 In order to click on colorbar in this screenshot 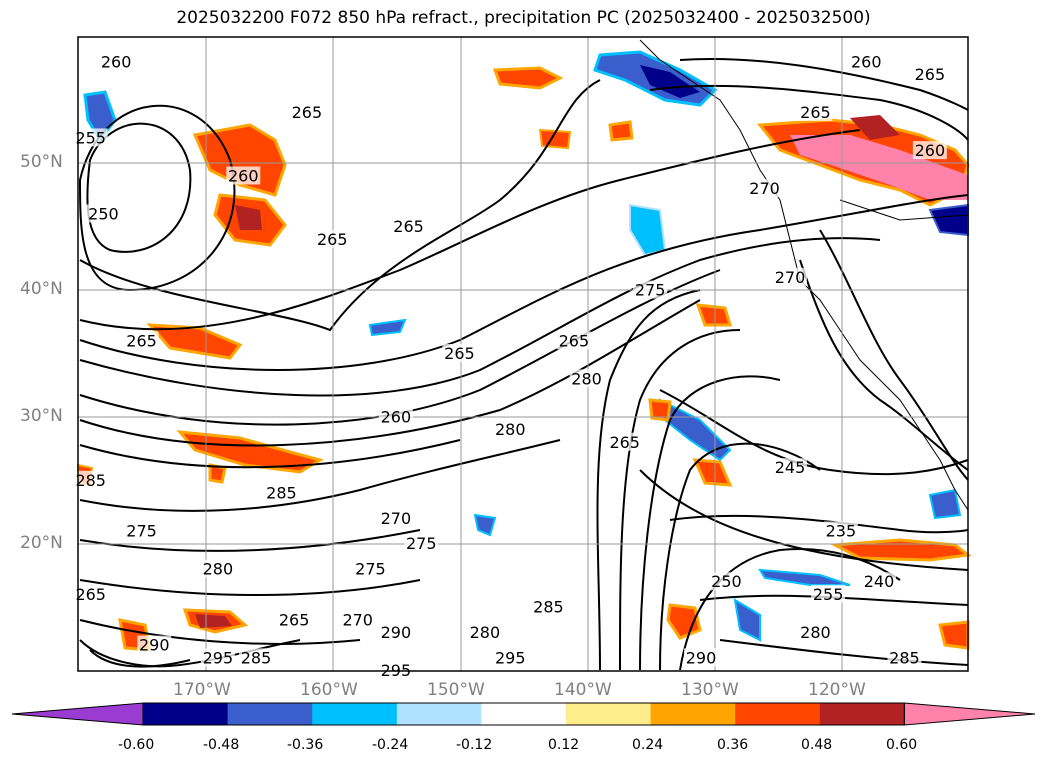, I will do `click(523, 714)`.